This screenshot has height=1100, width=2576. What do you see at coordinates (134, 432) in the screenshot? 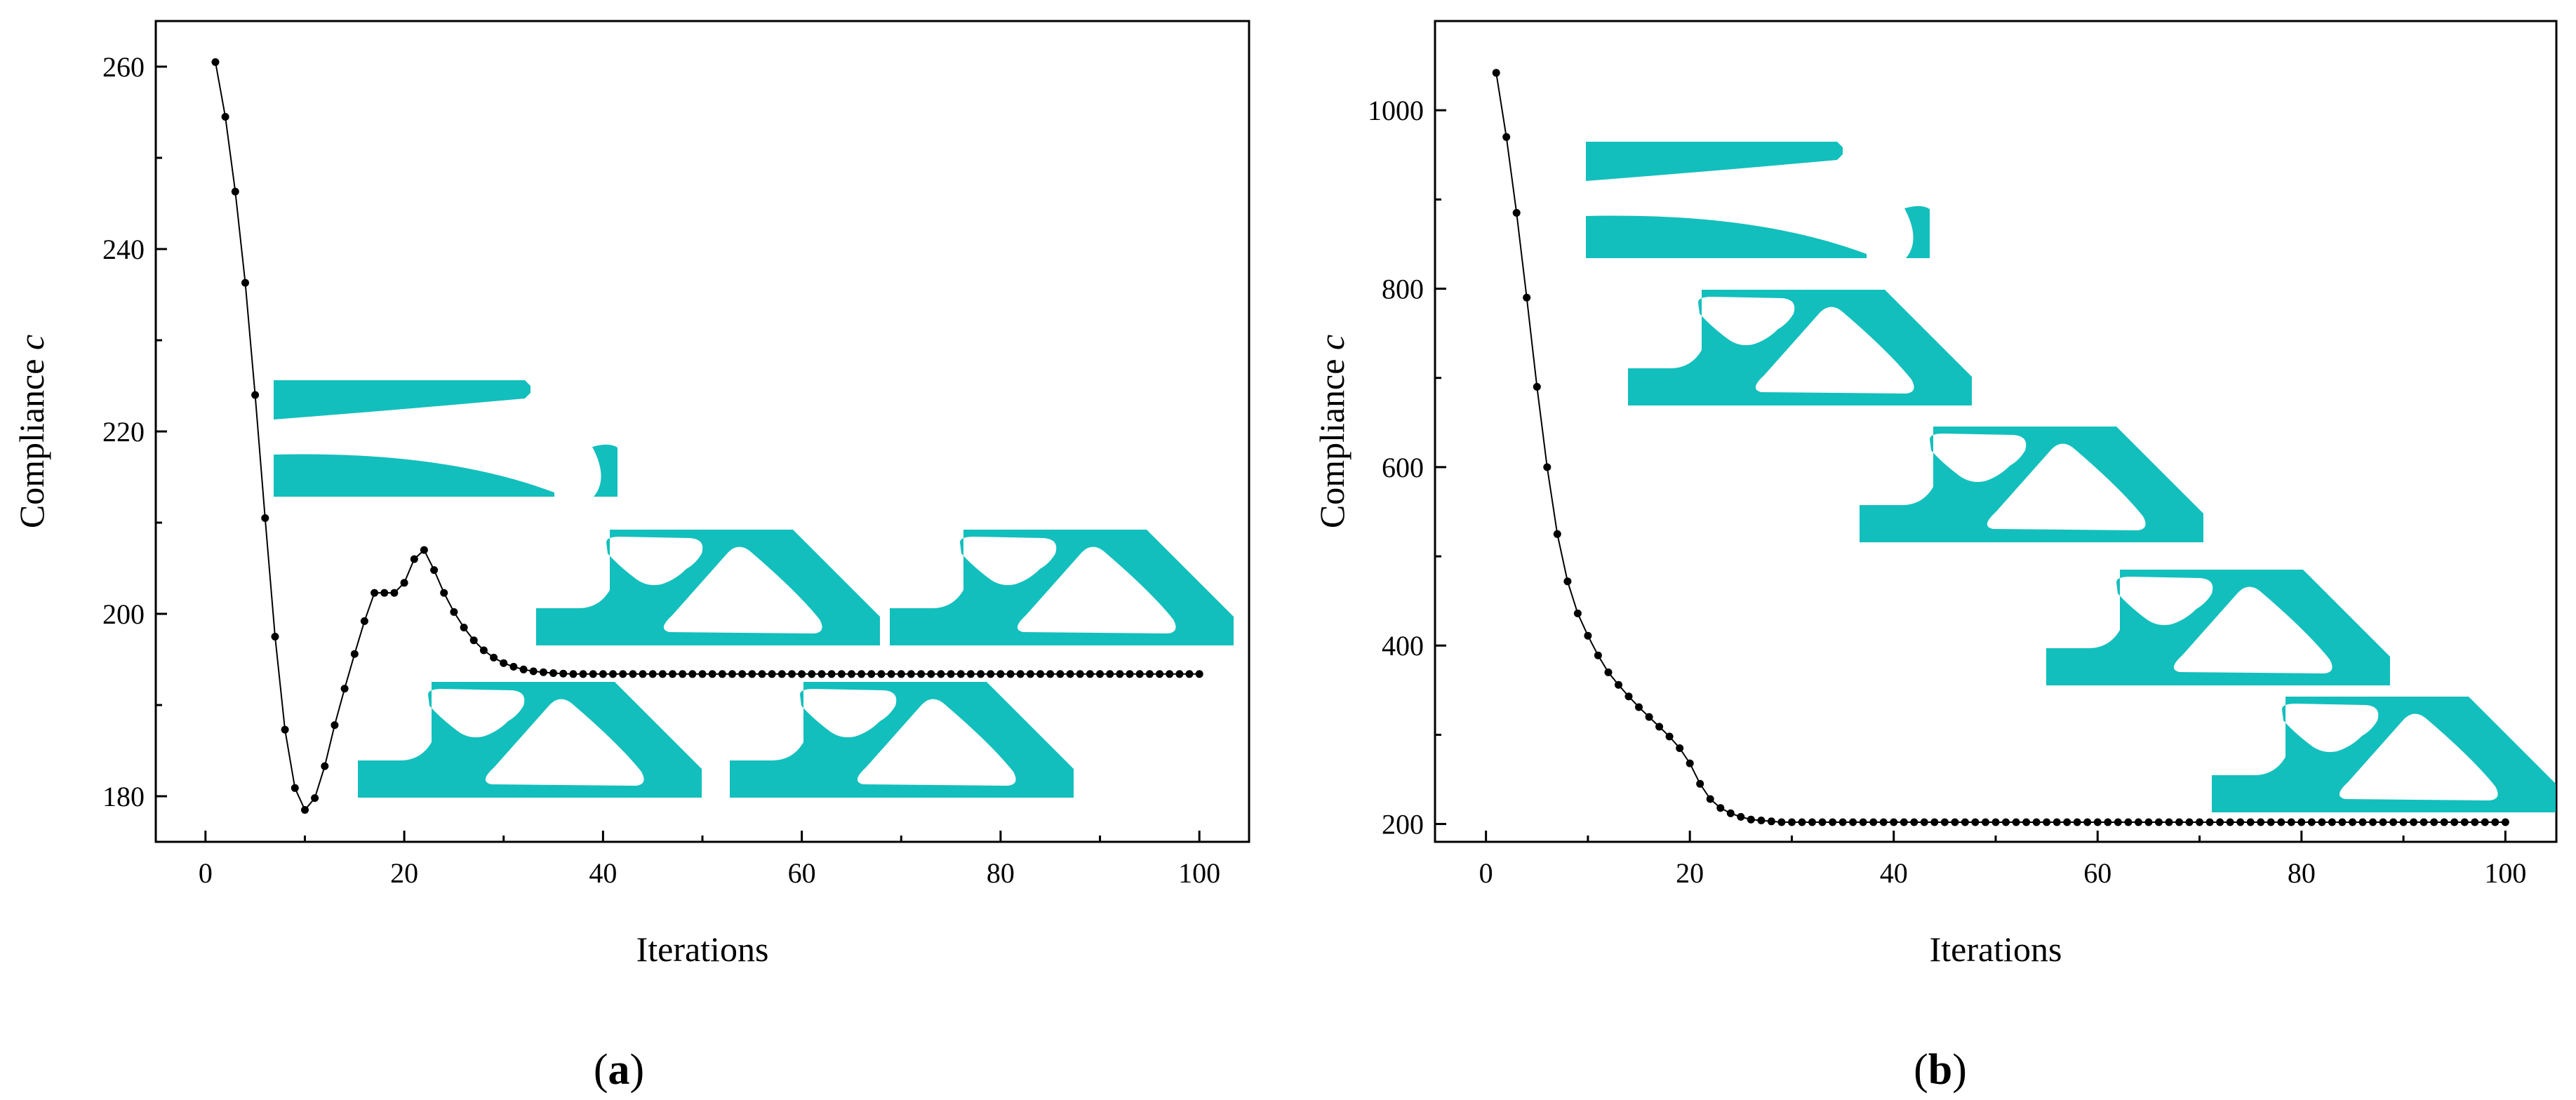
I see `chart-a-y-ticks: 180 200 220 240 260` at bounding box center [134, 432].